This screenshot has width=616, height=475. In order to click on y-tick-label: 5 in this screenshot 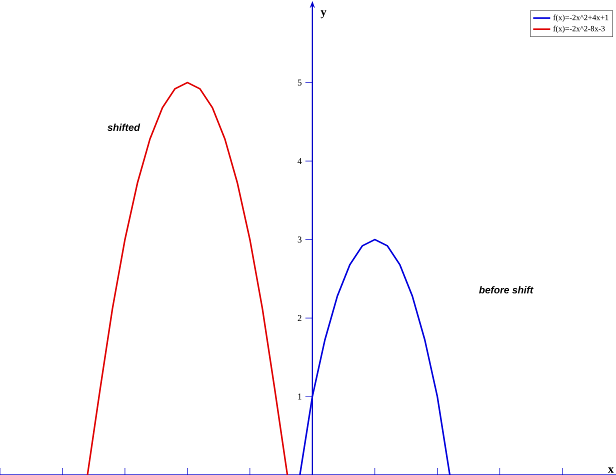, I will do `click(300, 83)`.